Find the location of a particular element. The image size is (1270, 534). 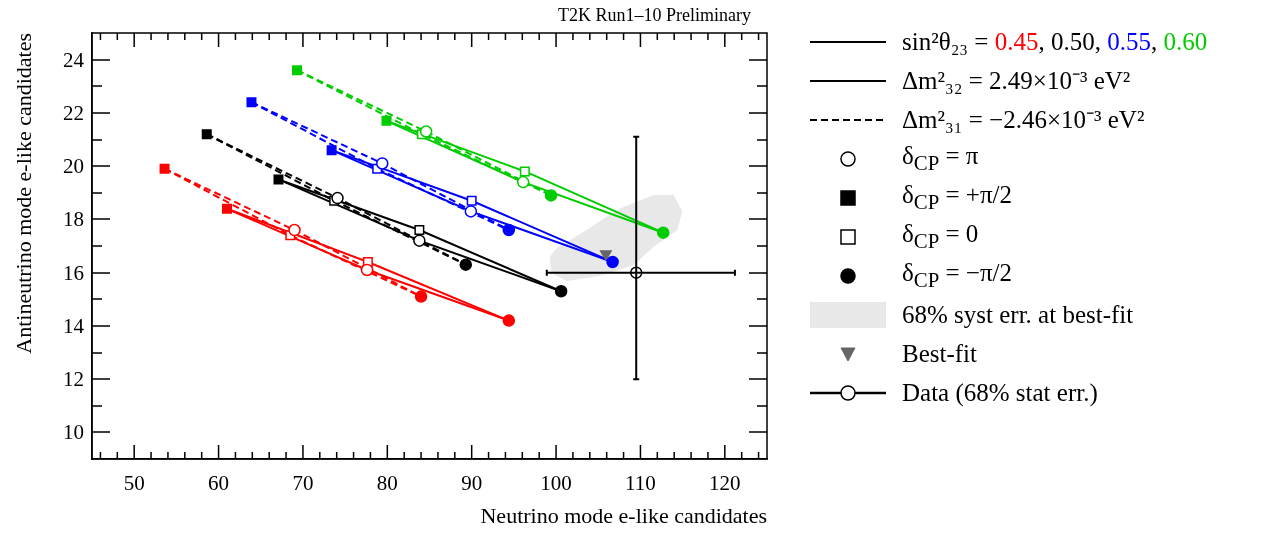

y-axis-title: Antineutrino mode e-like candidates is located at coordinates (23, 193).